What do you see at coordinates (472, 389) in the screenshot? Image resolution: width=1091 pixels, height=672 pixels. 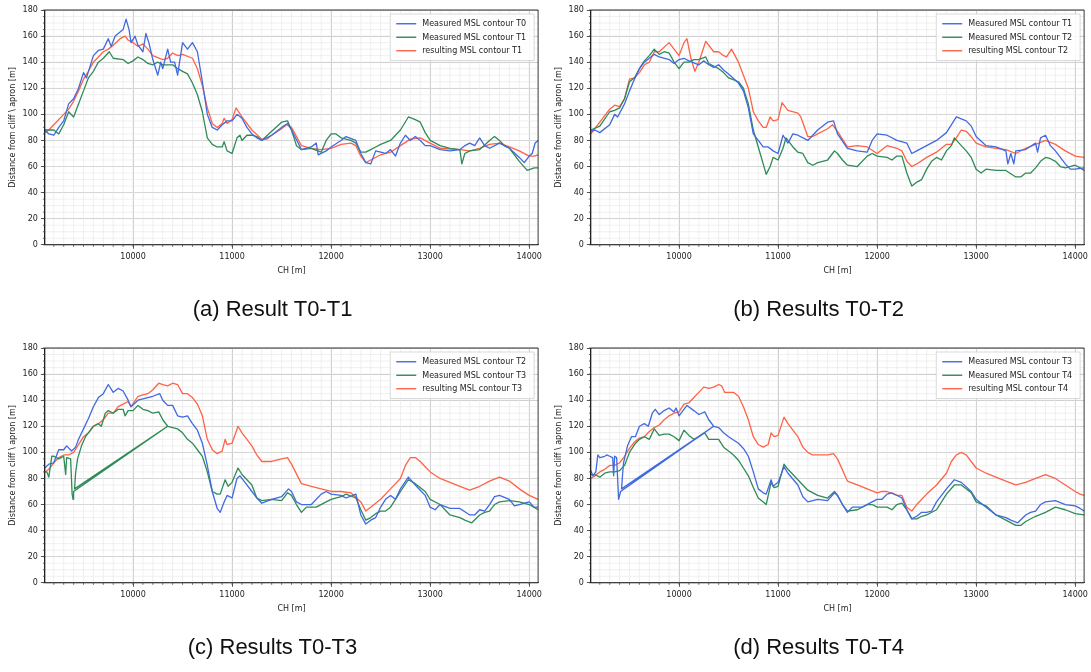 I see `legend-label: resulting MSL contour T3` at bounding box center [472, 389].